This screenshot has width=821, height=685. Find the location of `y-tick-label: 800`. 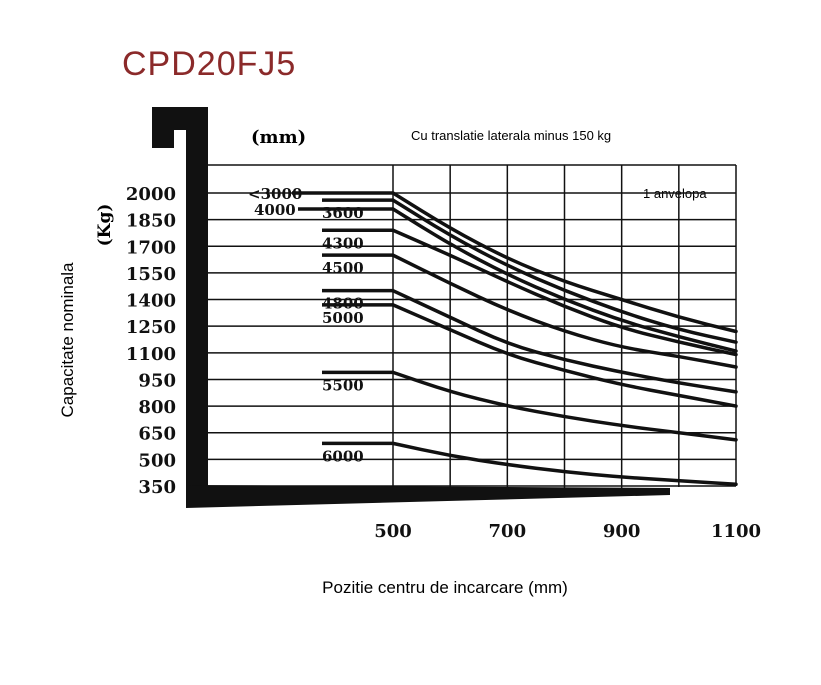

y-tick-label: 800 is located at coordinates (157, 407).